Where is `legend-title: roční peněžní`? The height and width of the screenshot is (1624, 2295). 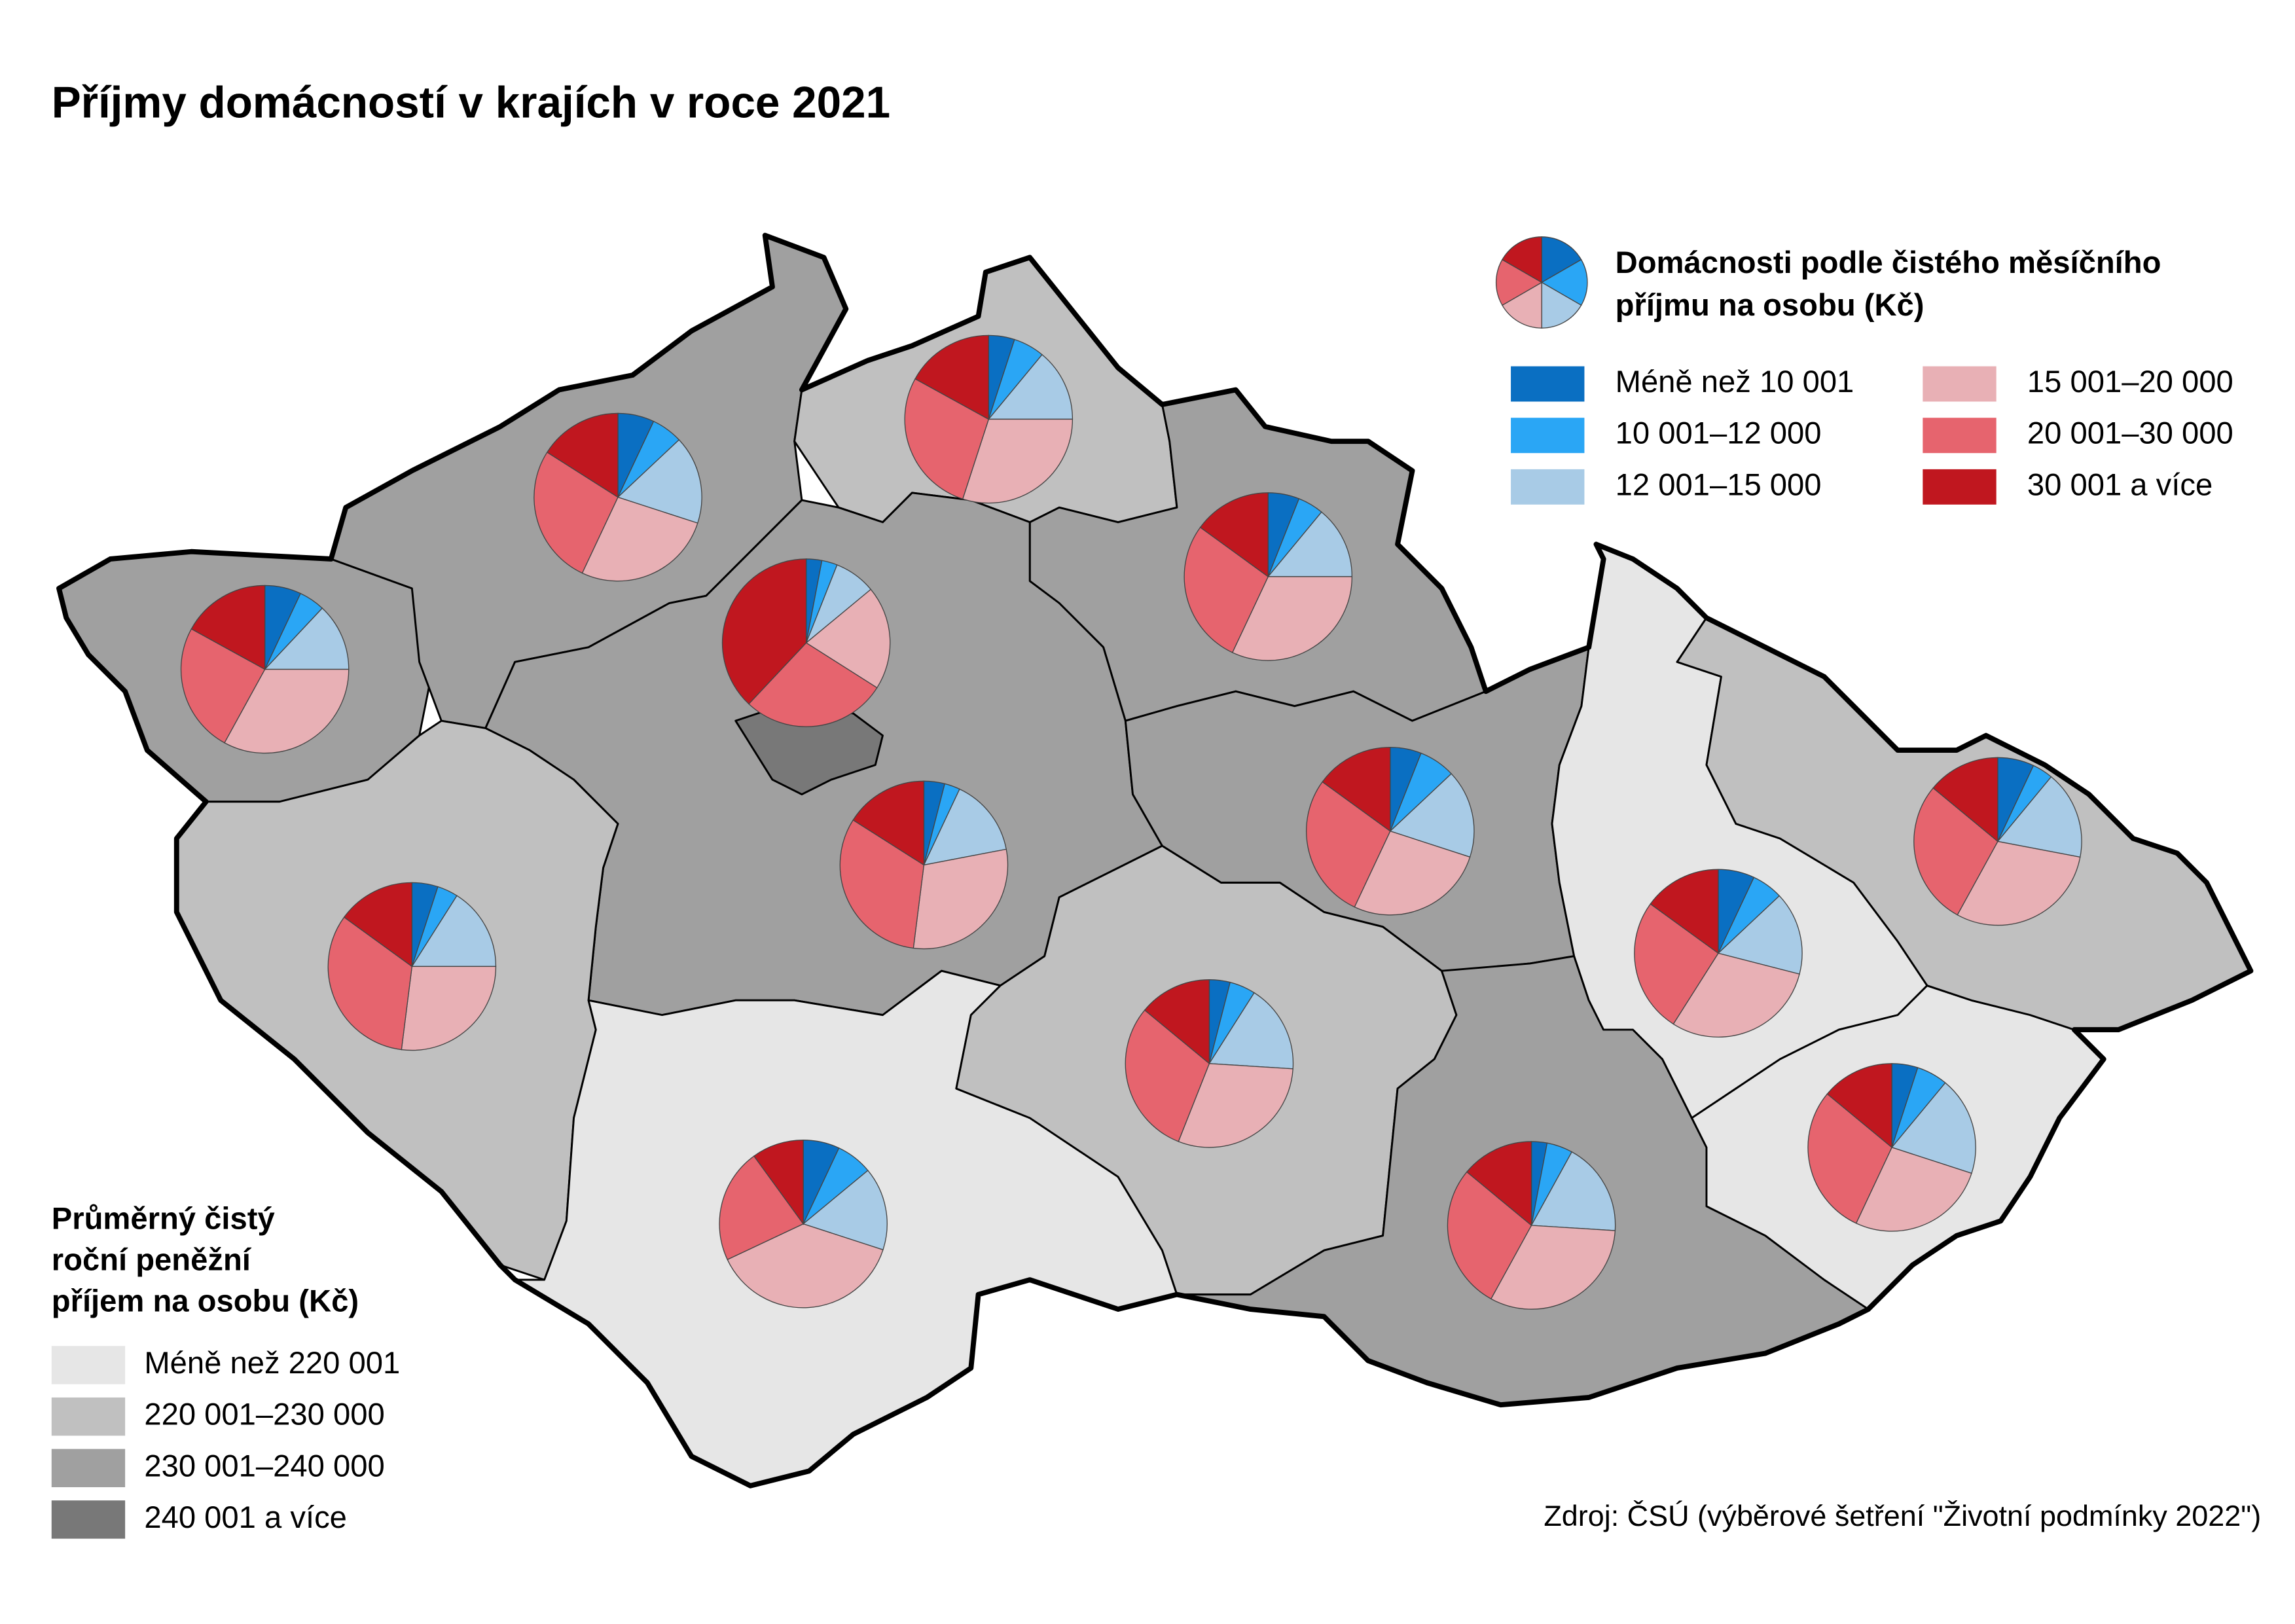 legend-title: roční peněžní is located at coordinates (152, 1260).